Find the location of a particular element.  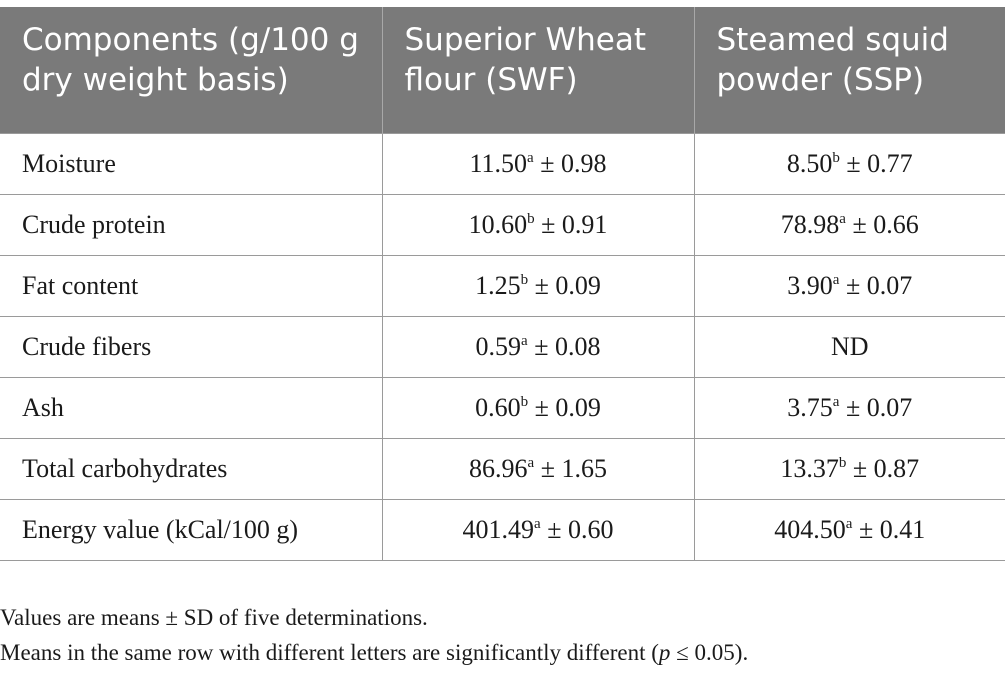

swf-sd: ± 1.65 is located at coordinates (573, 468).